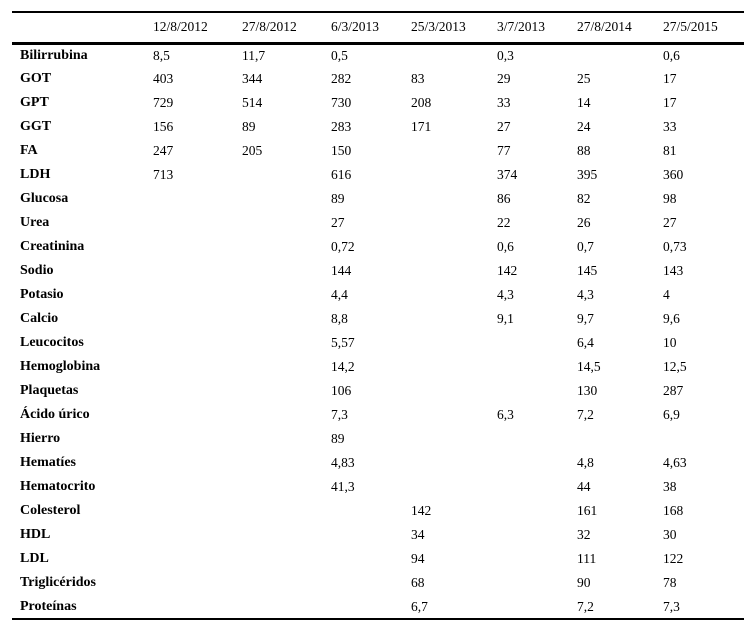 The height and width of the screenshot is (637, 756). What do you see at coordinates (378, 511) in the screenshot?
I see `table-row: Colesterol 142 161 168` at bounding box center [378, 511].